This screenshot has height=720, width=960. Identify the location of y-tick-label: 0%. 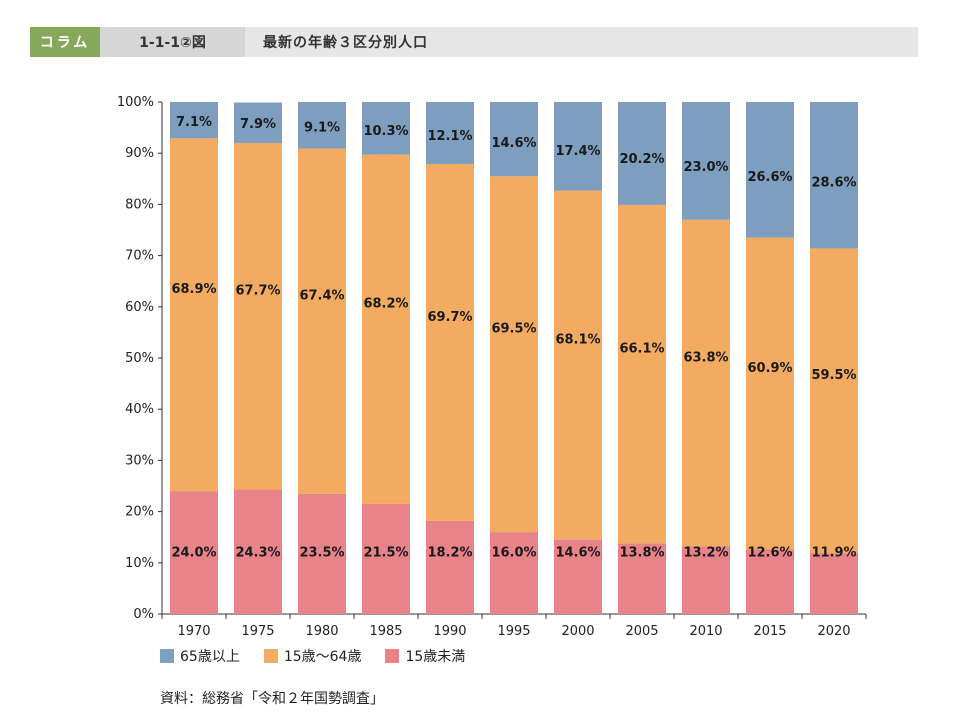
(143, 614).